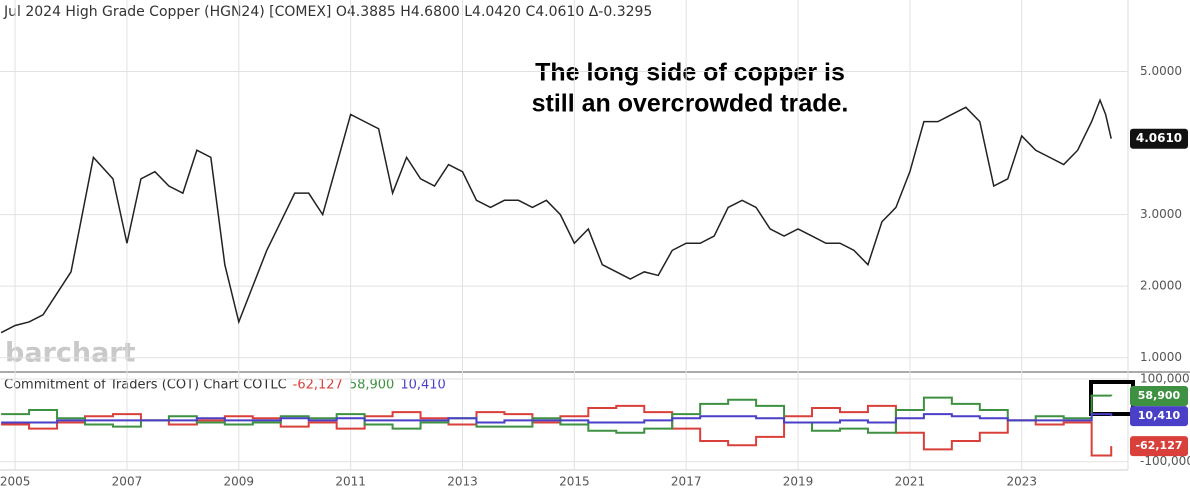 The width and height of the screenshot is (1190, 495). What do you see at coordinates (1161, 286) in the screenshot?
I see `y-tick-label: 2.0000` at bounding box center [1161, 286].